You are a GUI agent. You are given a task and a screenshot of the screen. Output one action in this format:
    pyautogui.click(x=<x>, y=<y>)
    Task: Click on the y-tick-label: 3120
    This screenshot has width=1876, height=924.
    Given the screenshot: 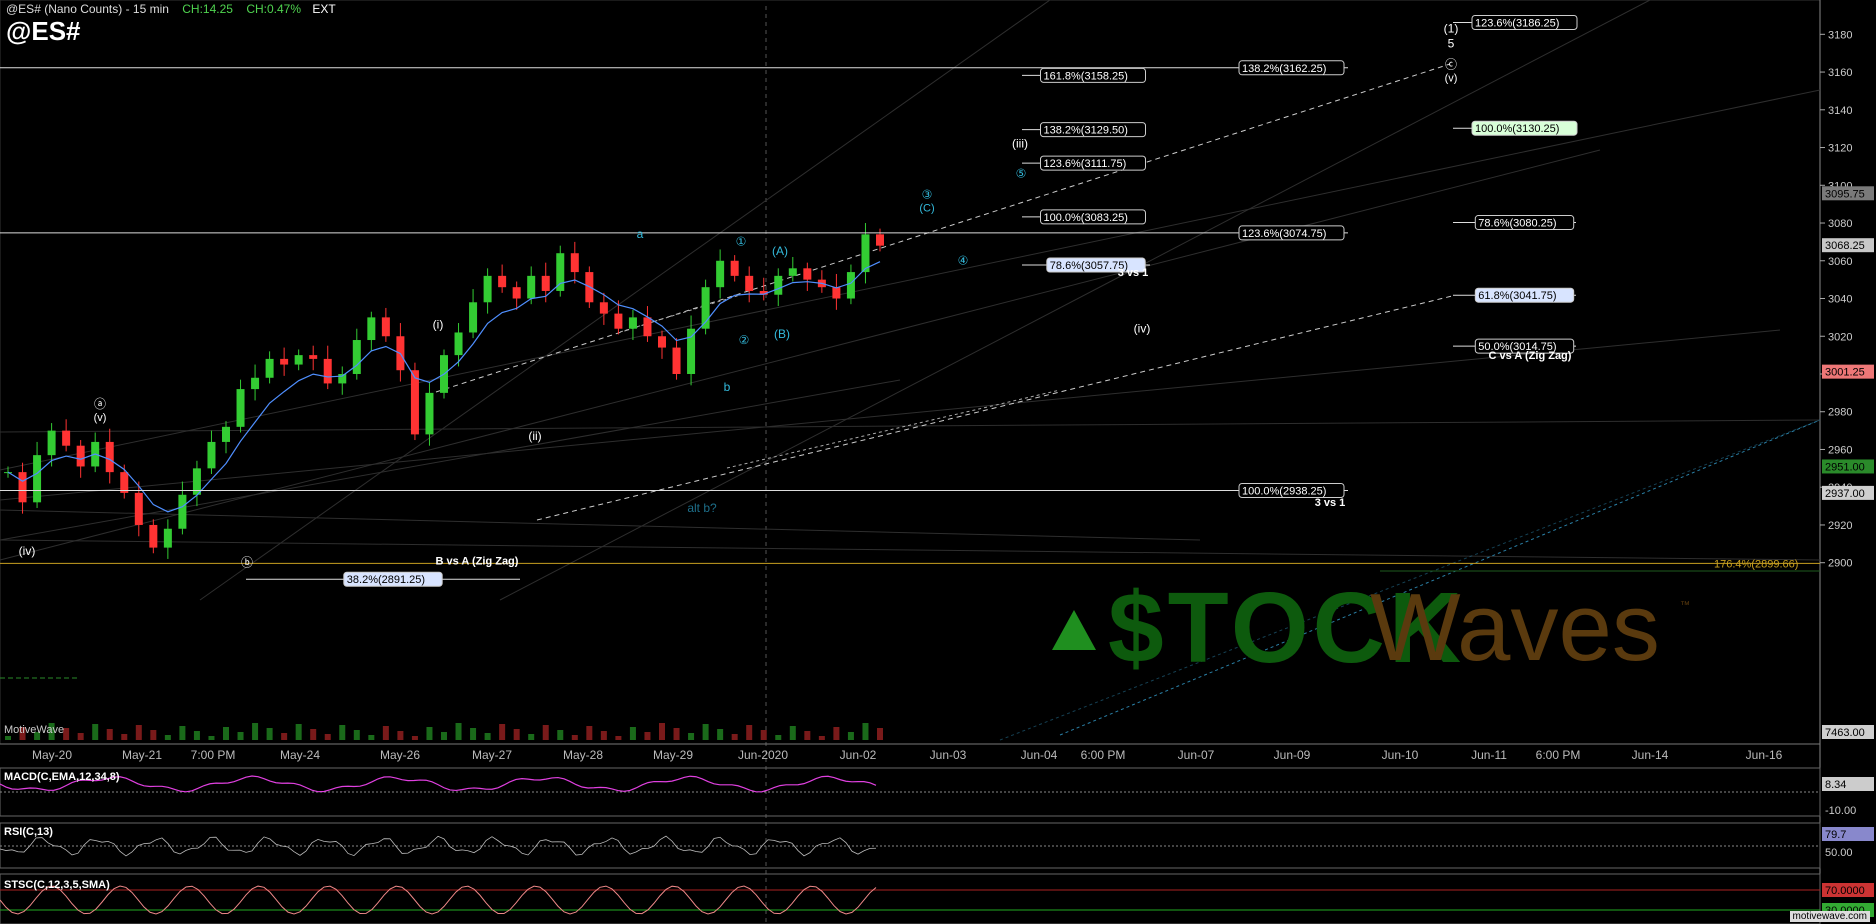 What is the action you would take?
    pyautogui.click(x=1840, y=149)
    